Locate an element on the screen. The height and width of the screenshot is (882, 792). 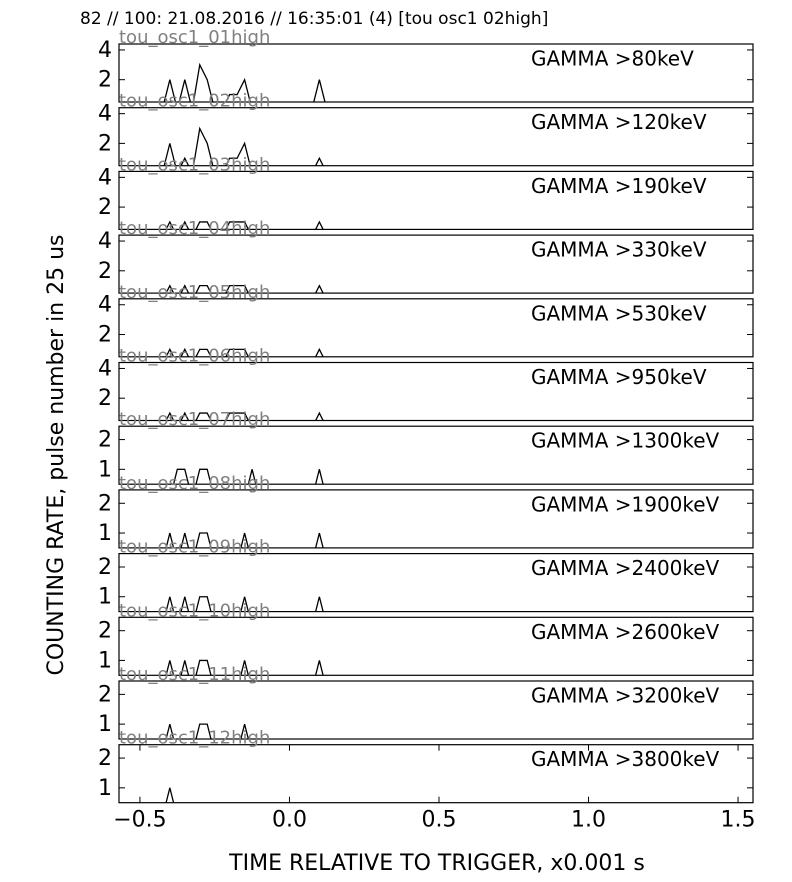
channel-label: tou_osc1_11high is located at coordinates (194, 674).